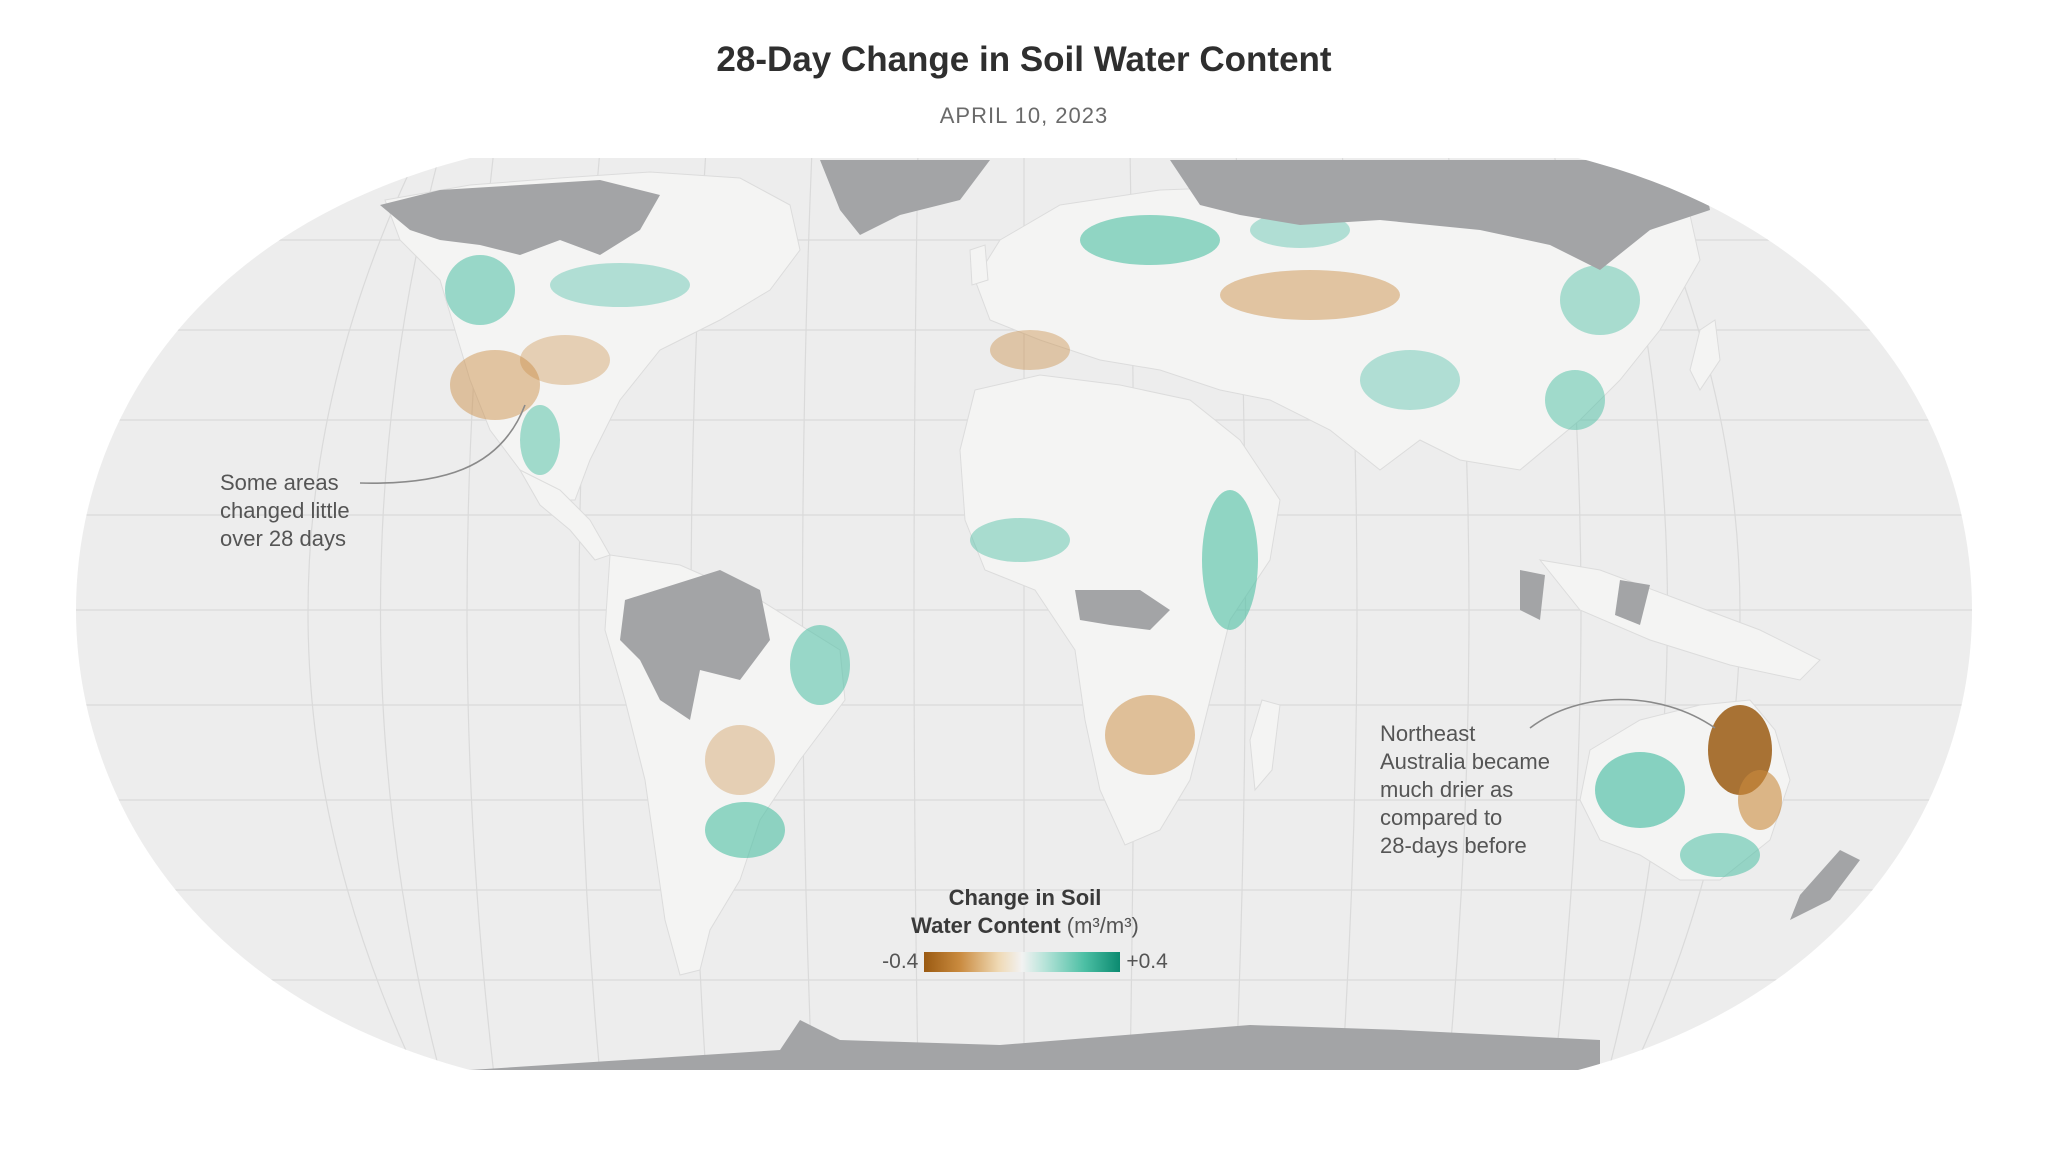  I want to click on annotation-line: changed little, so click(285, 510).